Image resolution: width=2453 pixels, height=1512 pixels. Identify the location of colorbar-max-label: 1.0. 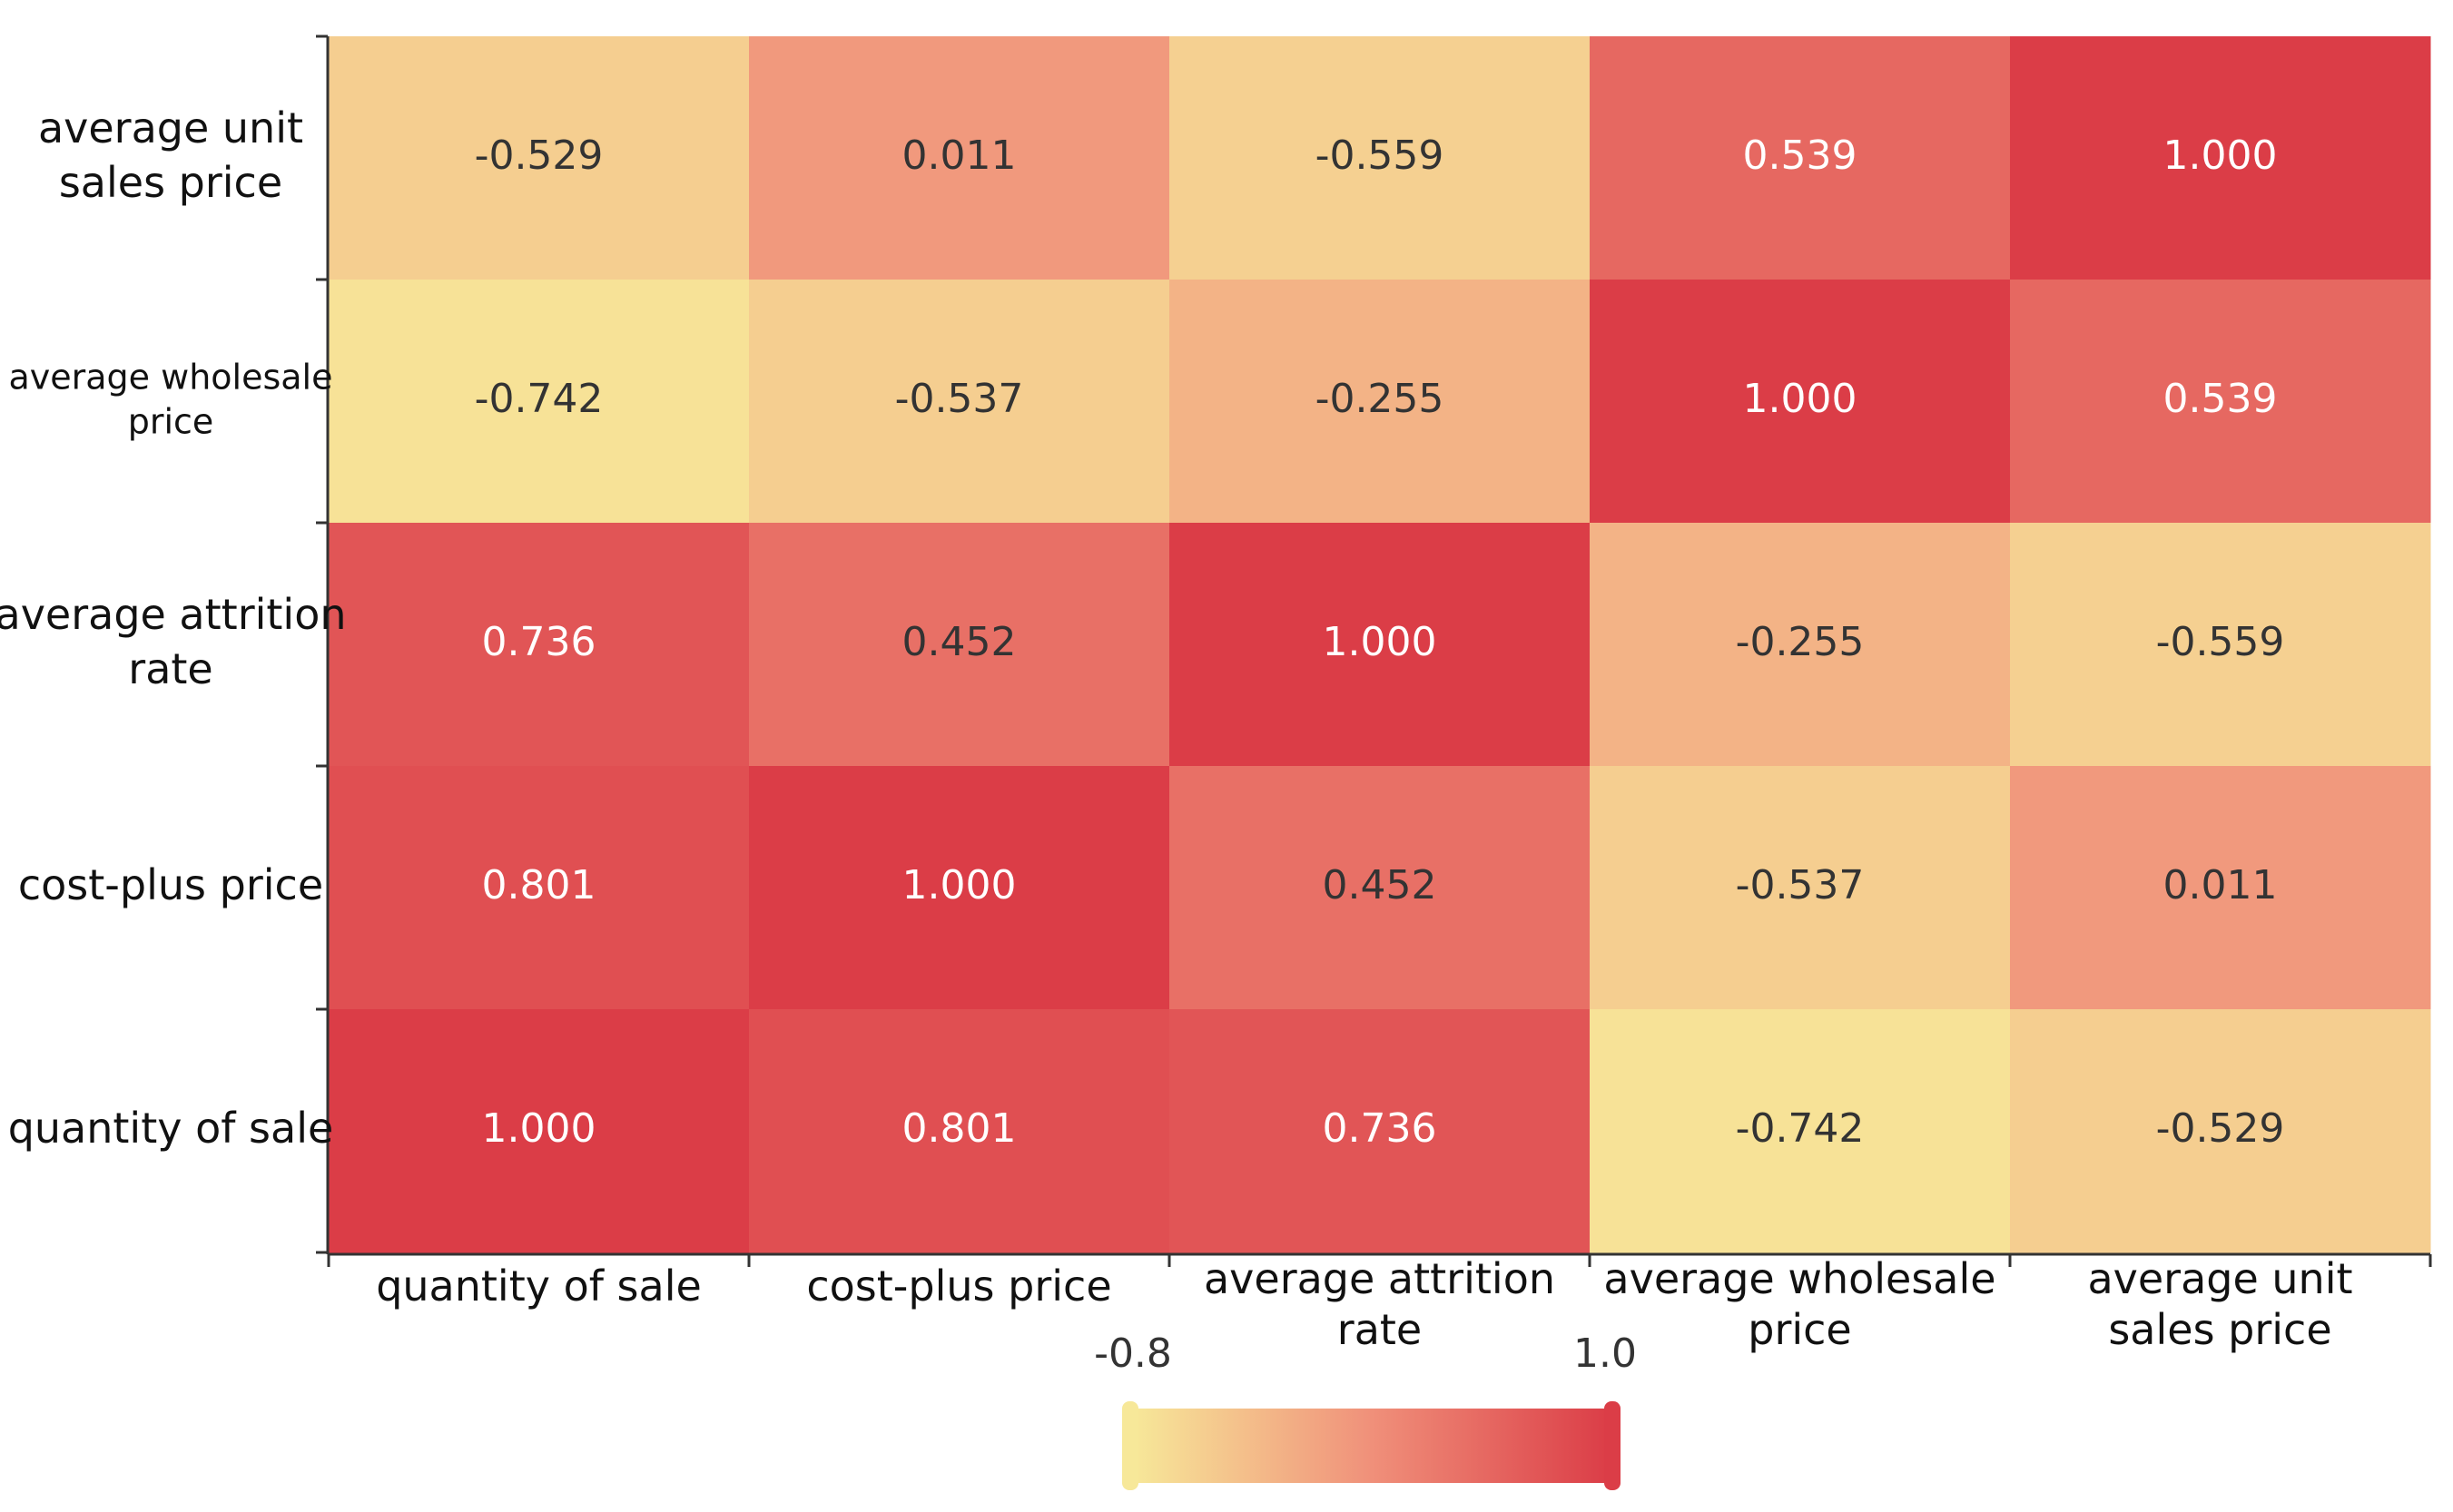
(1605, 1353).